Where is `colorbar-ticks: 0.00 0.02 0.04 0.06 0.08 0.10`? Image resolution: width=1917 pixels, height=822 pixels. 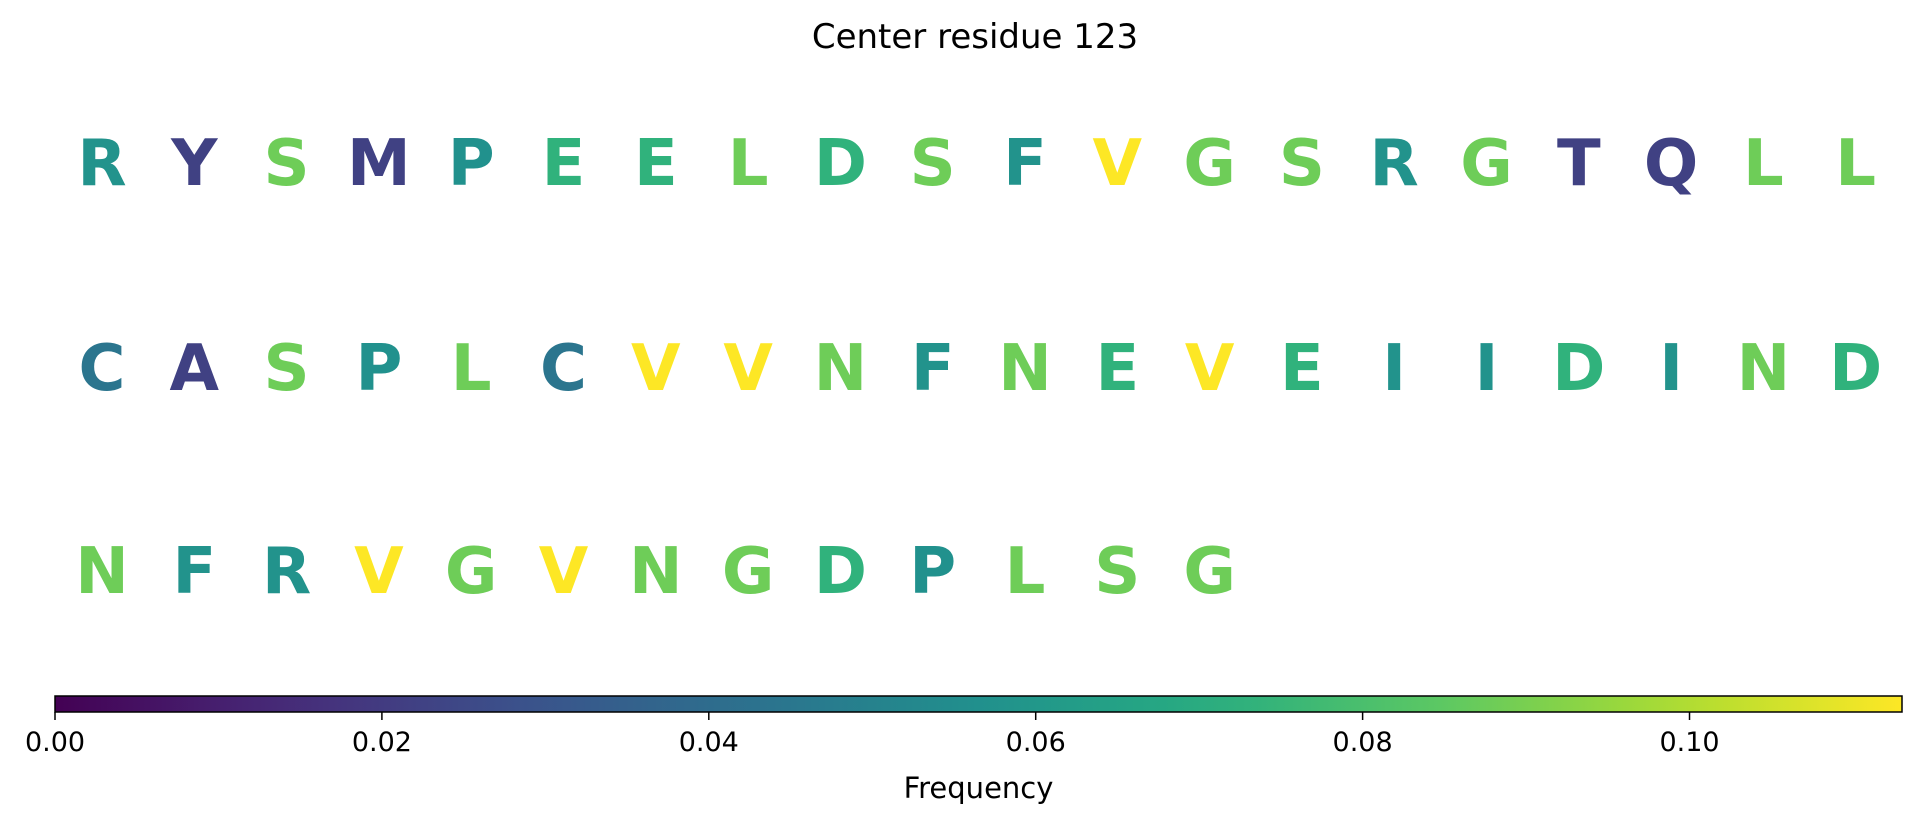 colorbar-ticks: 0.00 0.02 0.04 0.06 0.08 0.10 is located at coordinates (872, 735).